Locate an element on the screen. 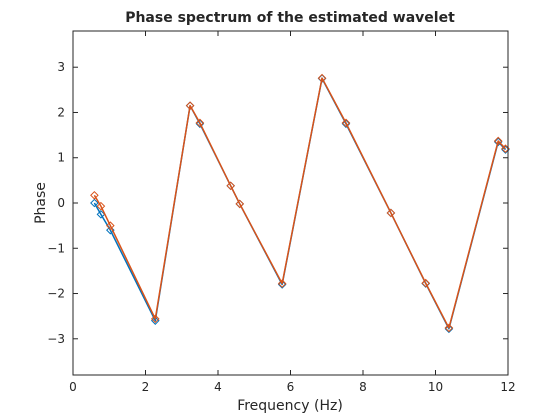 Image resolution: width=560 pixels, height=420 pixels. x-tick-label: 10 is located at coordinates (435, 387).